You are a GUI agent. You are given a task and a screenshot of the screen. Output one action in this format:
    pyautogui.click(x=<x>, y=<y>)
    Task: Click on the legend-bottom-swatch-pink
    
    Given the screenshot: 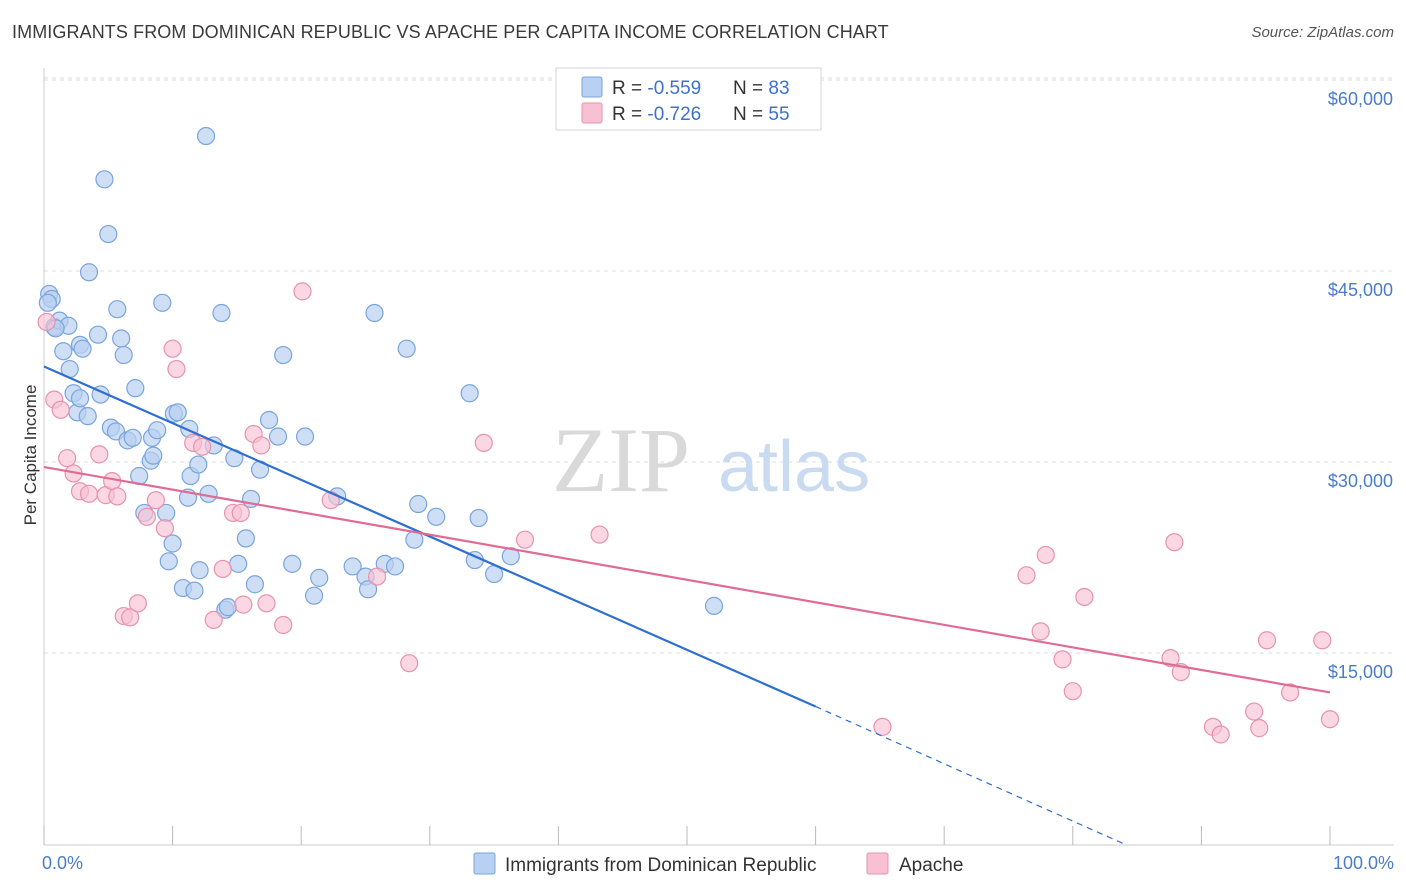 What is the action you would take?
    pyautogui.click(x=877, y=863)
    